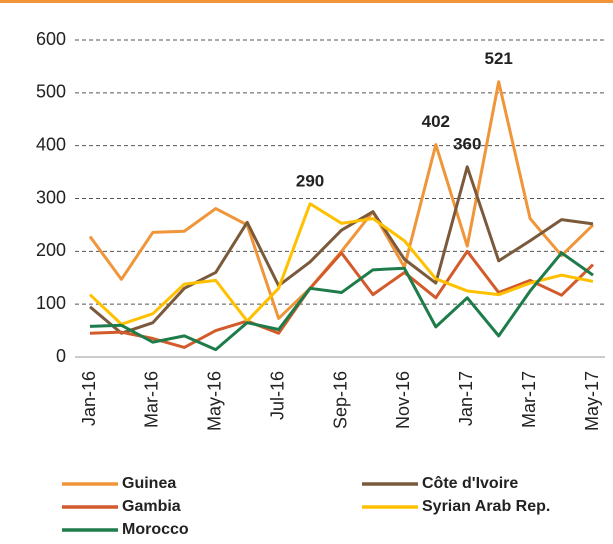 The width and height of the screenshot is (613, 544). I want to click on x-tick-label: Sep-16, so click(340, 400).